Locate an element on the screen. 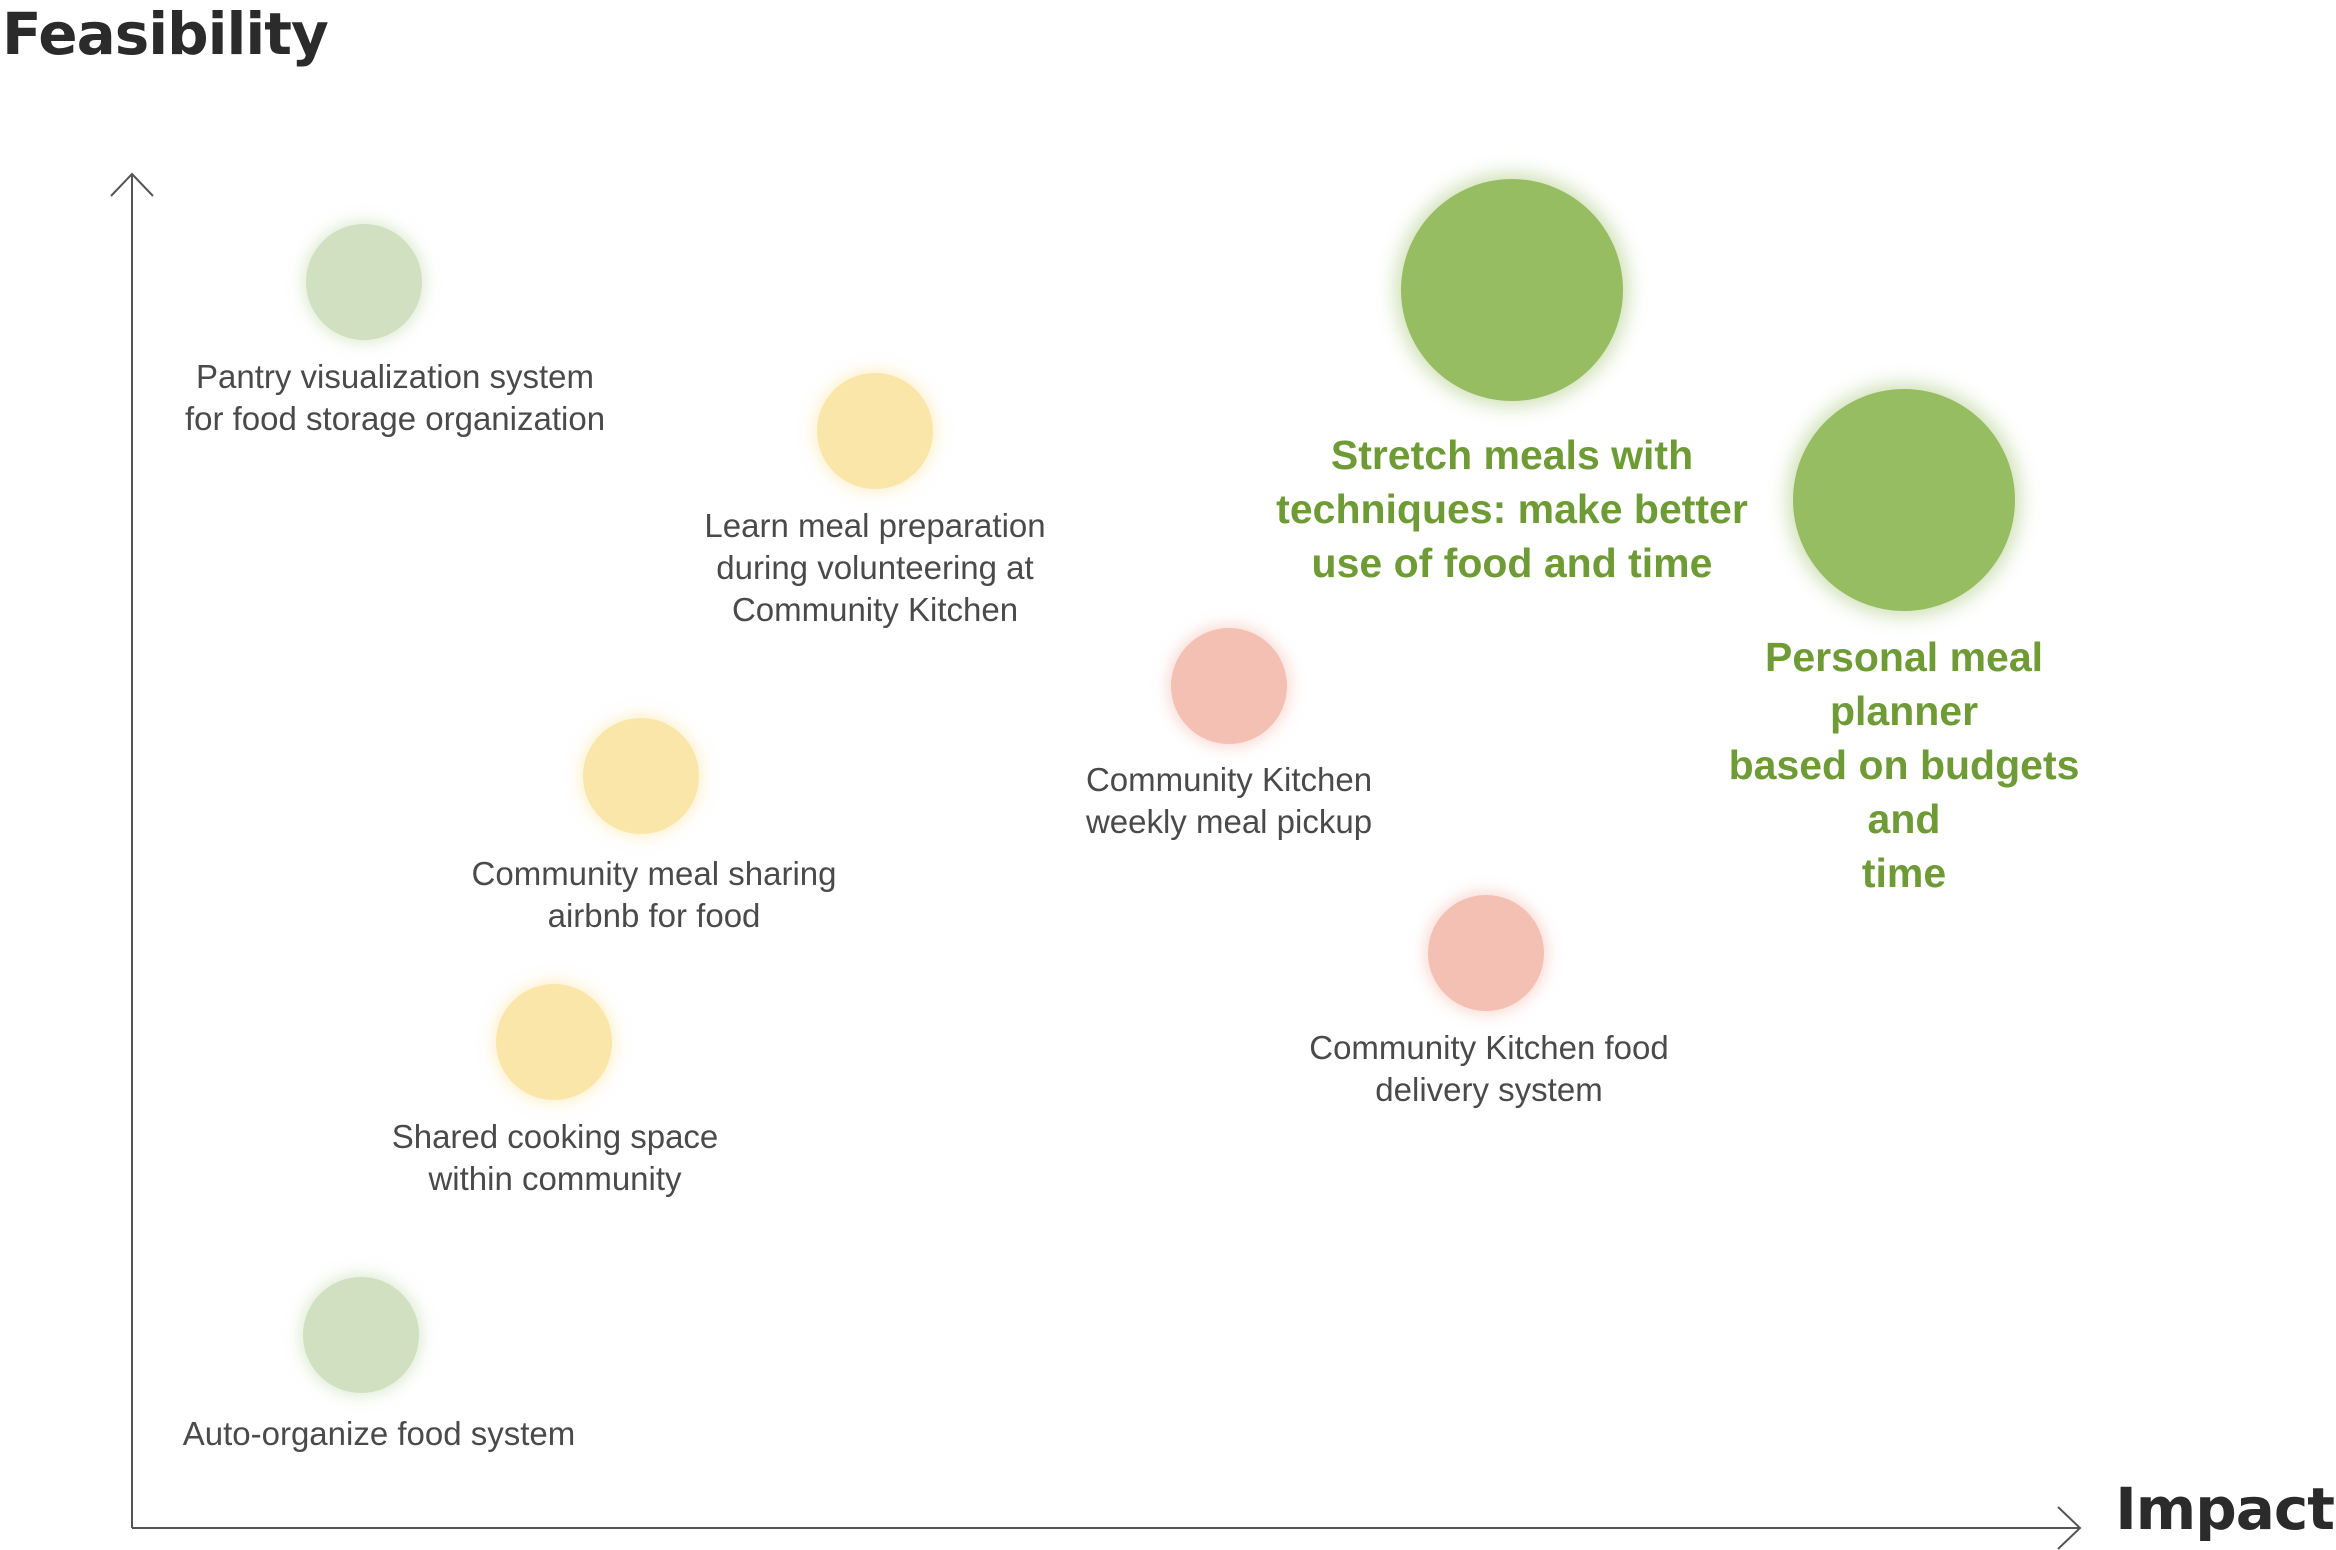  y-axis-title: Feasibility is located at coordinates (165, 34).